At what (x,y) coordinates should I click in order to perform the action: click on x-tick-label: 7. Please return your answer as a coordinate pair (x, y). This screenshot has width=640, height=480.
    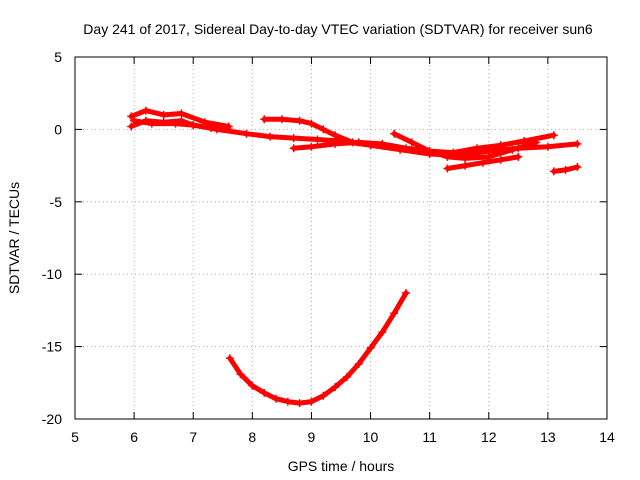
    Looking at the image, I should click on (193, 437).